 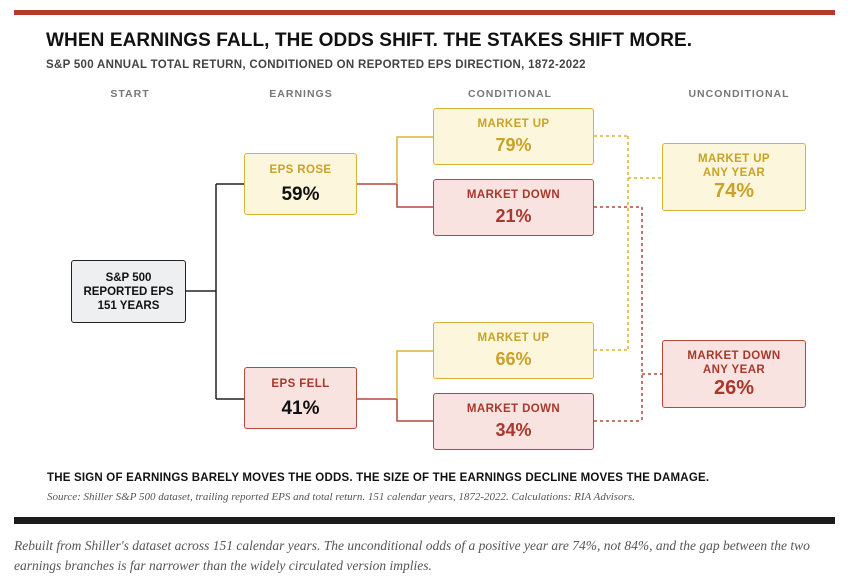 What do you see at coordinates (513, 195) in the screenshot?
I see `rose-market-down-label: MARKET DOWN` at bounding box center [513, 195].